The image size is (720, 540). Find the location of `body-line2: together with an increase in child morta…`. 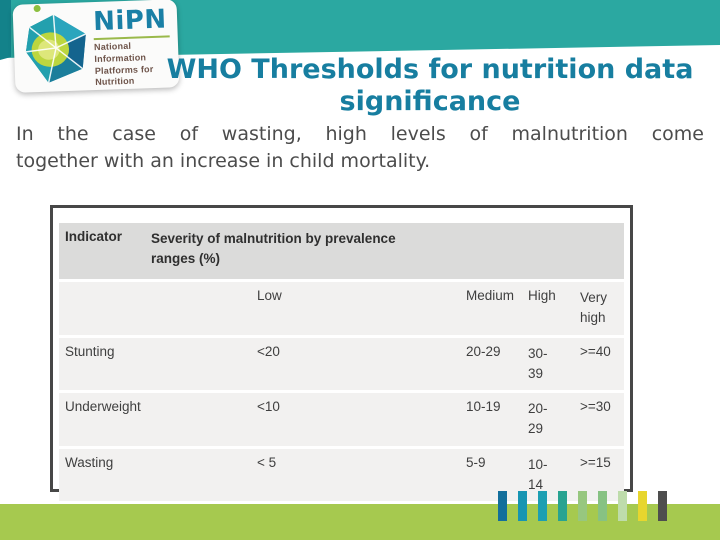

body-line2: together with an increase in child morta… is located at coordinates (223, 161).